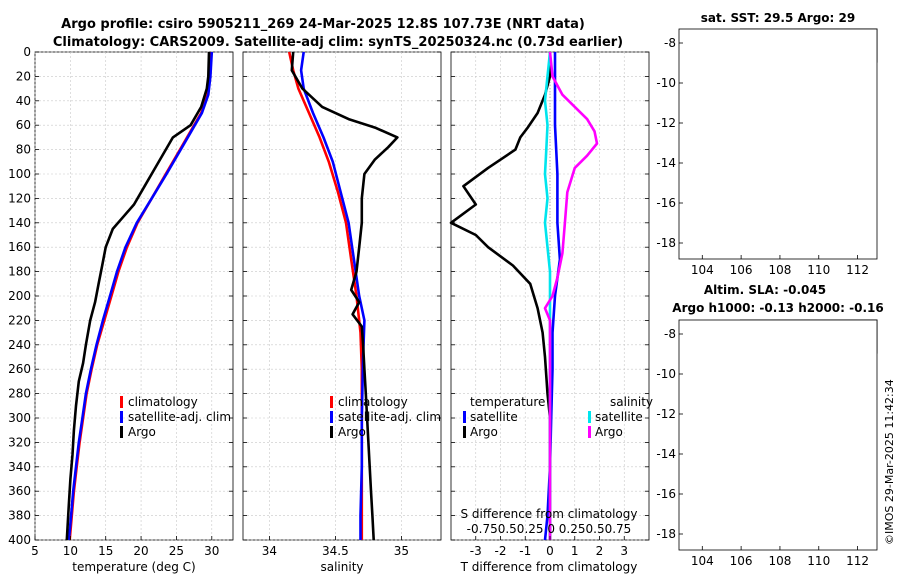 This screenshot has height=580, width=900. What do you see at coordinates (609, 432) in the screenshot?
I see `legend-label-s-argo: Argo` at bounding box center [609, 432].